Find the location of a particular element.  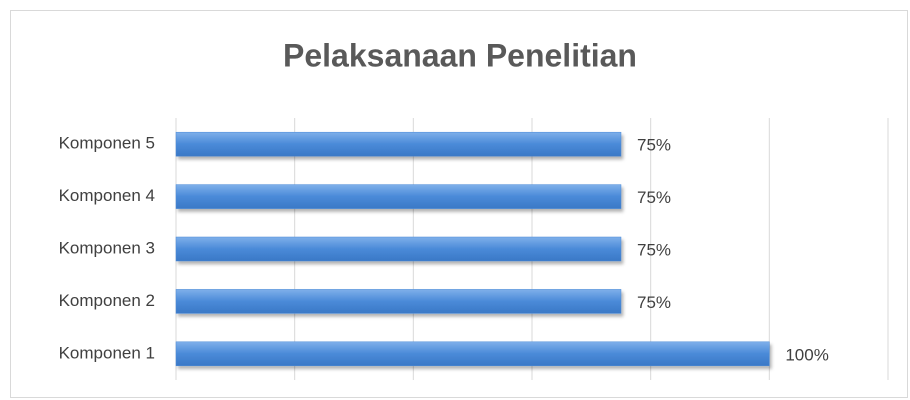

y-tick-label: Komponen 4 is located at coordinates (107, 195).